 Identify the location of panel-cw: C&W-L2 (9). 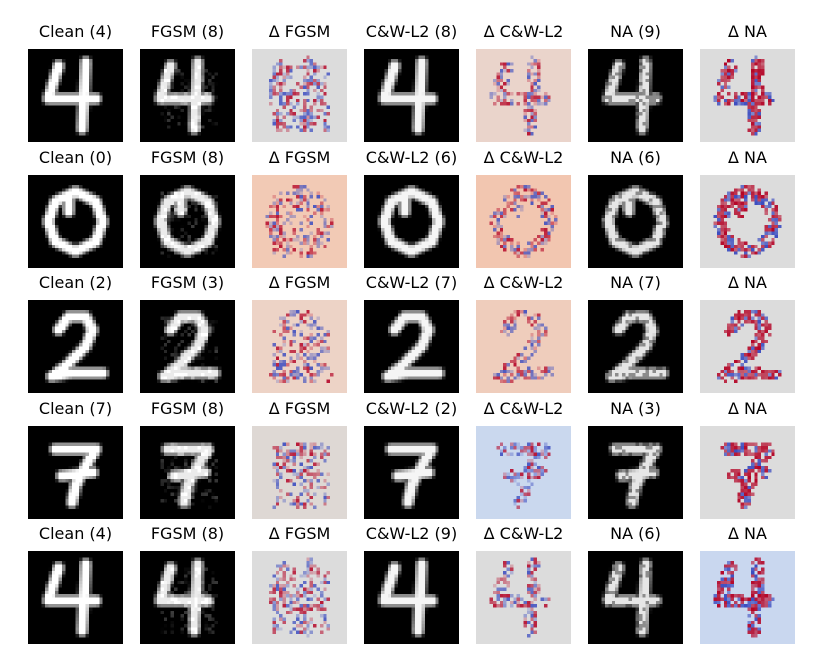
(411, 584).